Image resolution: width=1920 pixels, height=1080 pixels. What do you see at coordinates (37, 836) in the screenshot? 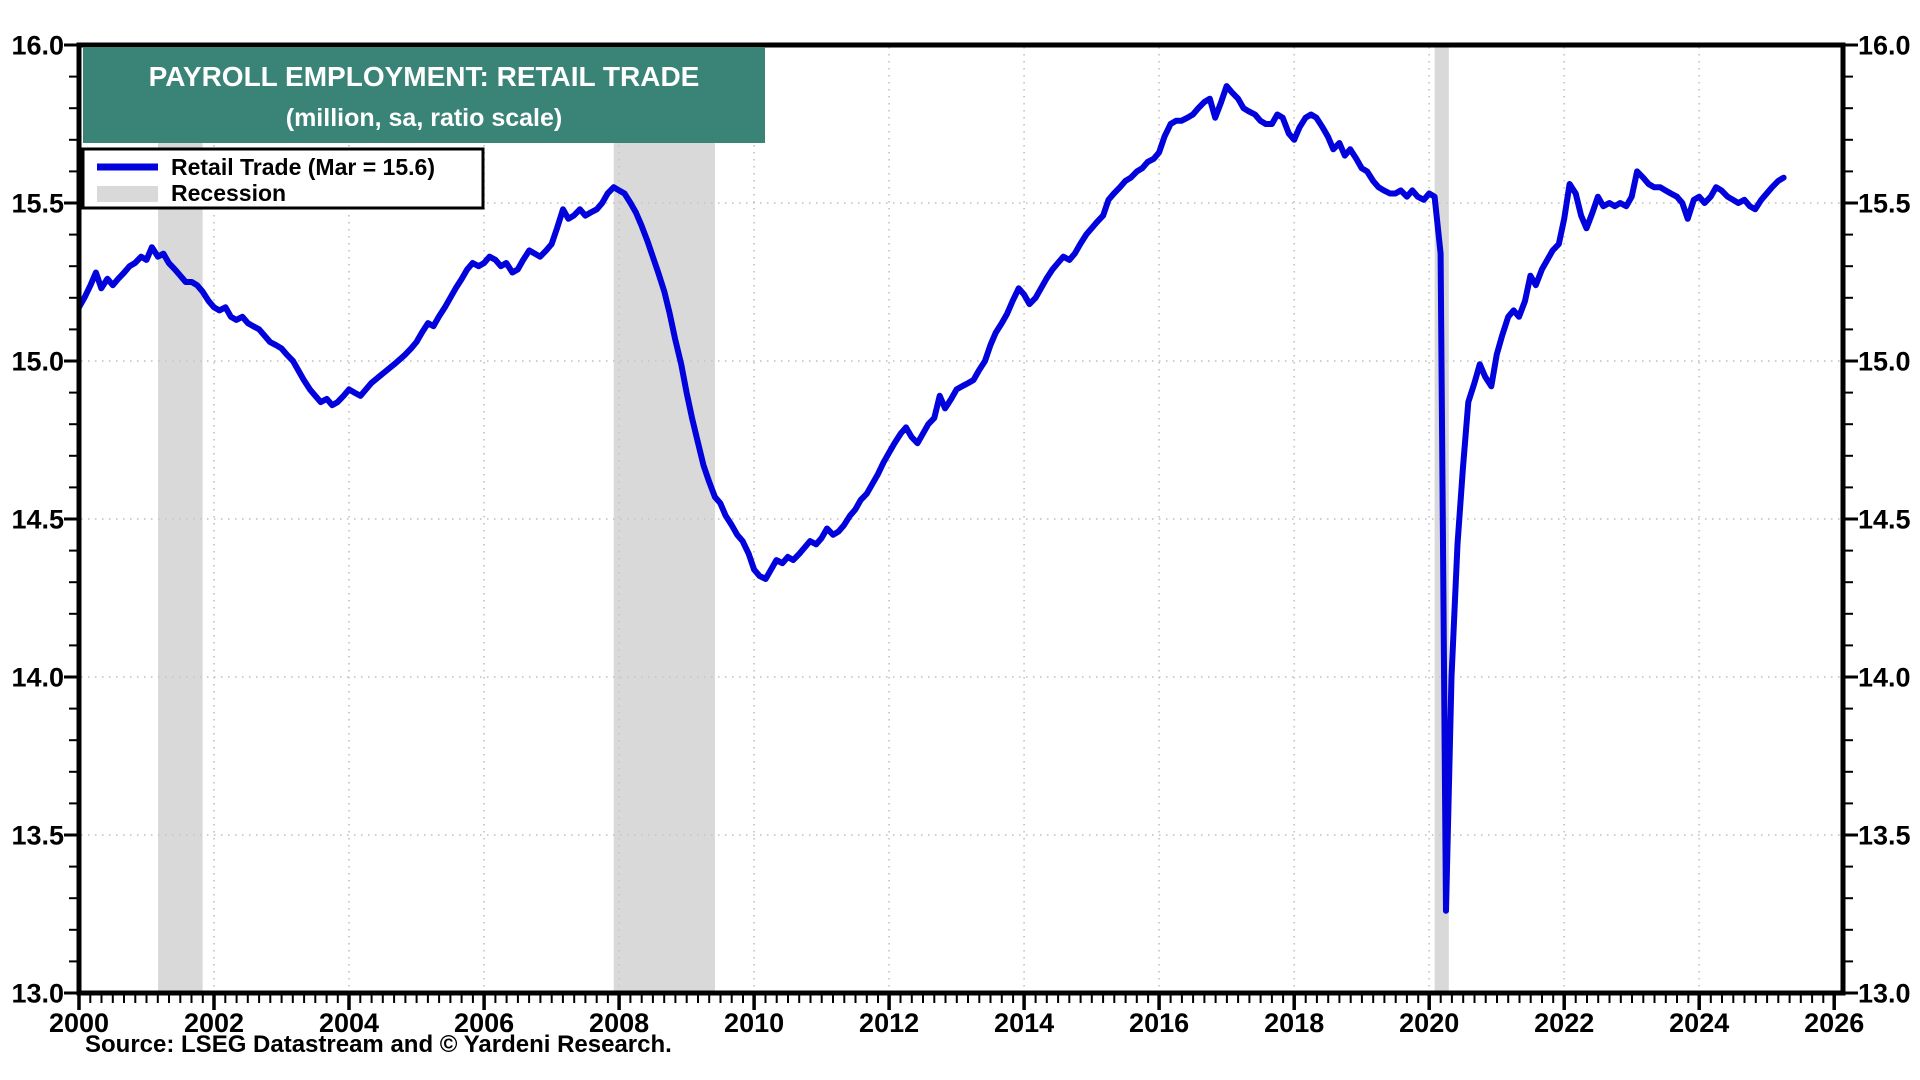
I see `y-axis-label-left: 13.5` at bounding box center [37, 836].